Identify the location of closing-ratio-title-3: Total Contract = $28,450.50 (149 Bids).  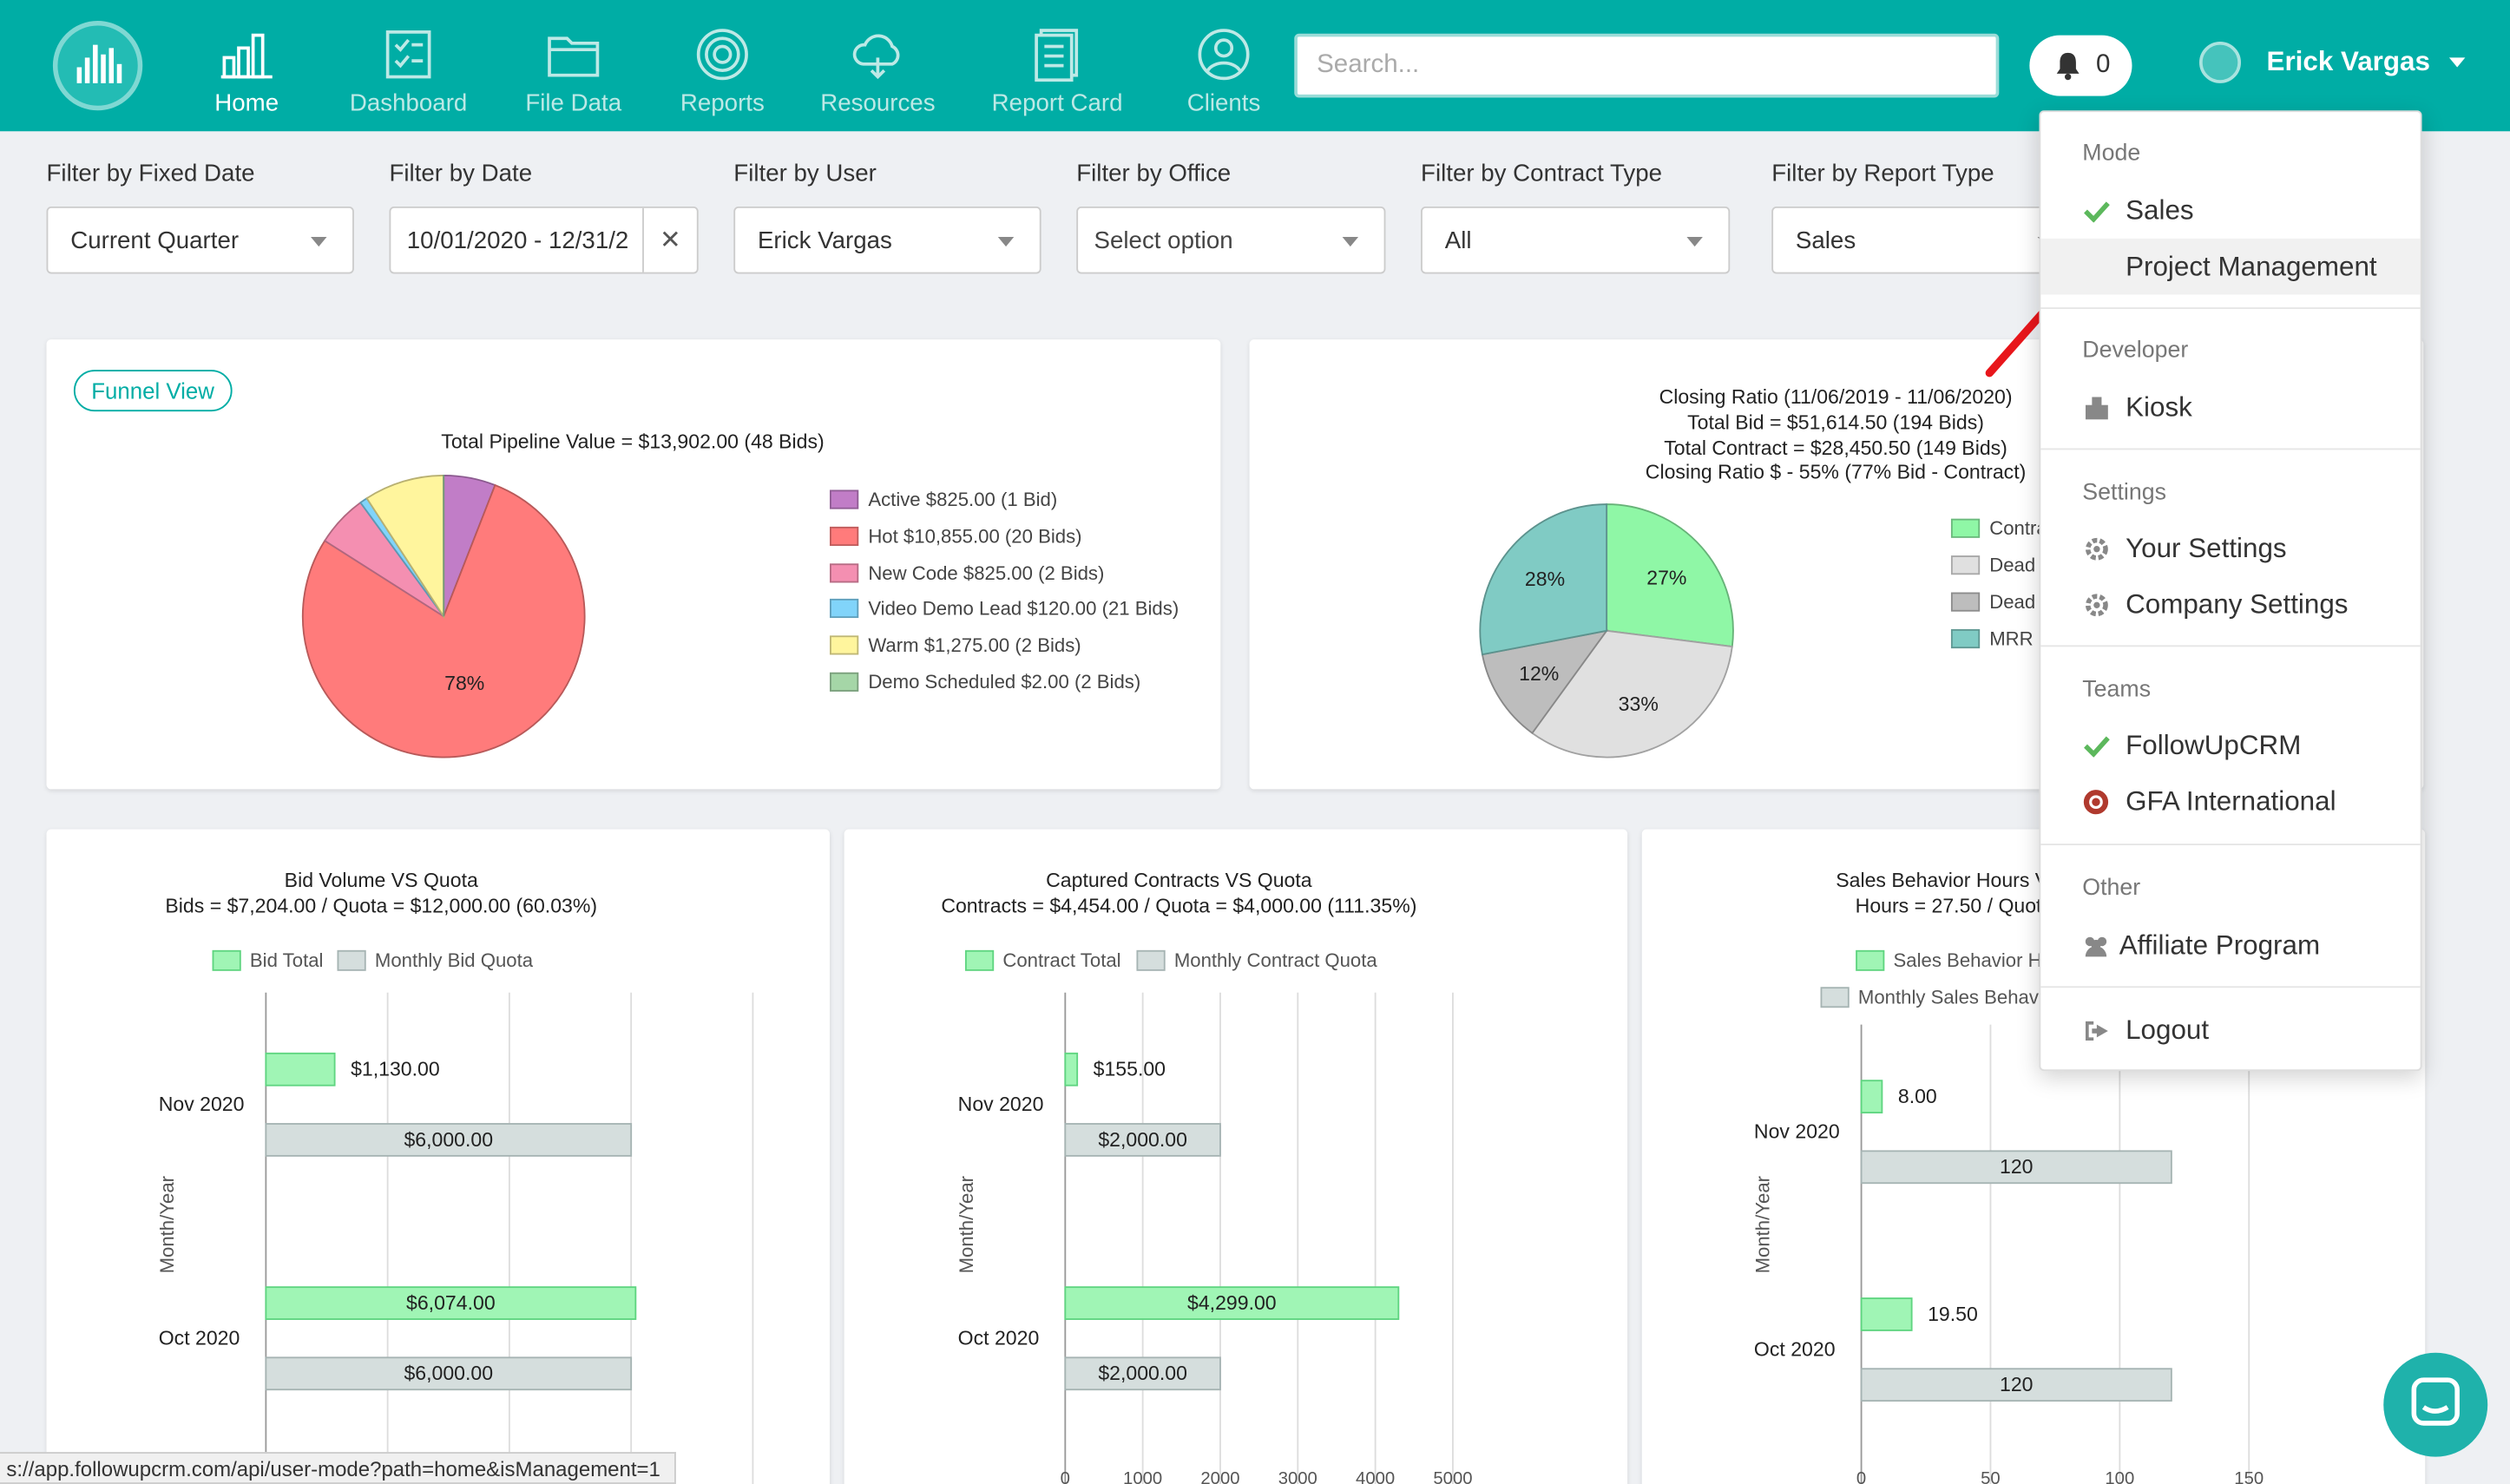
(1835, 448).